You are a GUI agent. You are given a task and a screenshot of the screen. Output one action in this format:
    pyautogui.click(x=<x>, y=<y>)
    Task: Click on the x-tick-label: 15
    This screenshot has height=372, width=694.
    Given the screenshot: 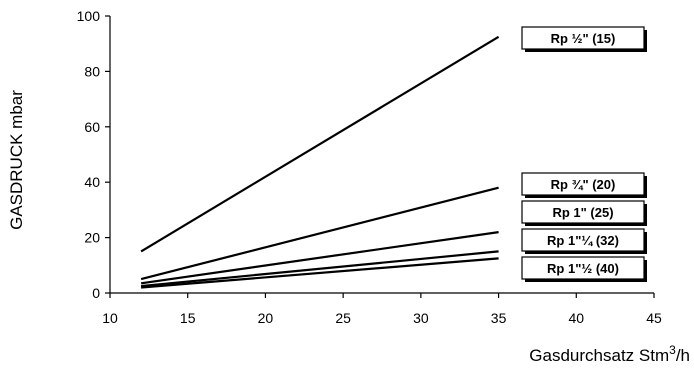 What is the action you would take?
    pyautogui.click(x=188, y=318)
    